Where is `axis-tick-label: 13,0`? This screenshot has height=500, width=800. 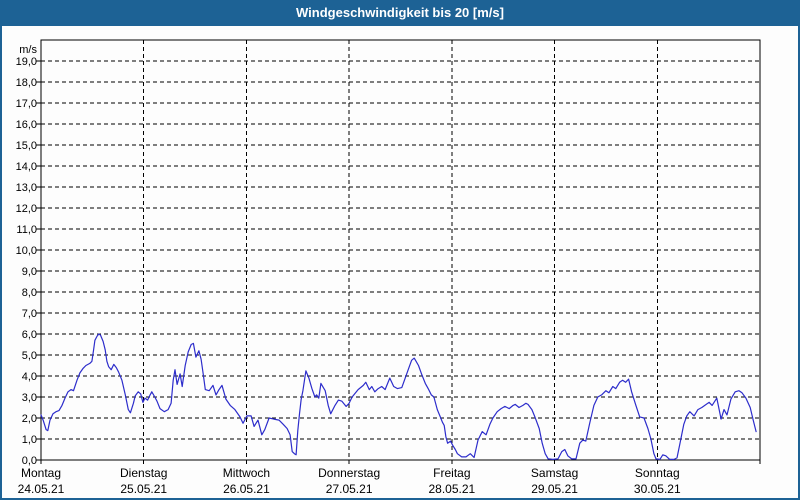 axis-tick-label: 13,0 is located at coordinates (26, 188).